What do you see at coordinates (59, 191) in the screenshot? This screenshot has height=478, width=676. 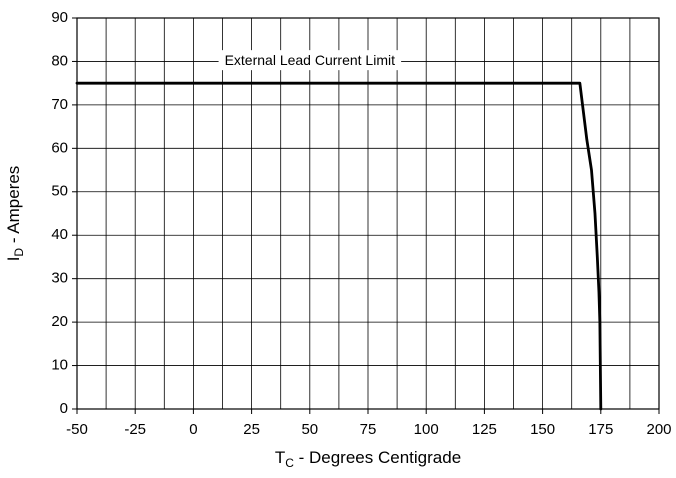 I see `y-tick-label: 50` at bounding box center [59, 191].